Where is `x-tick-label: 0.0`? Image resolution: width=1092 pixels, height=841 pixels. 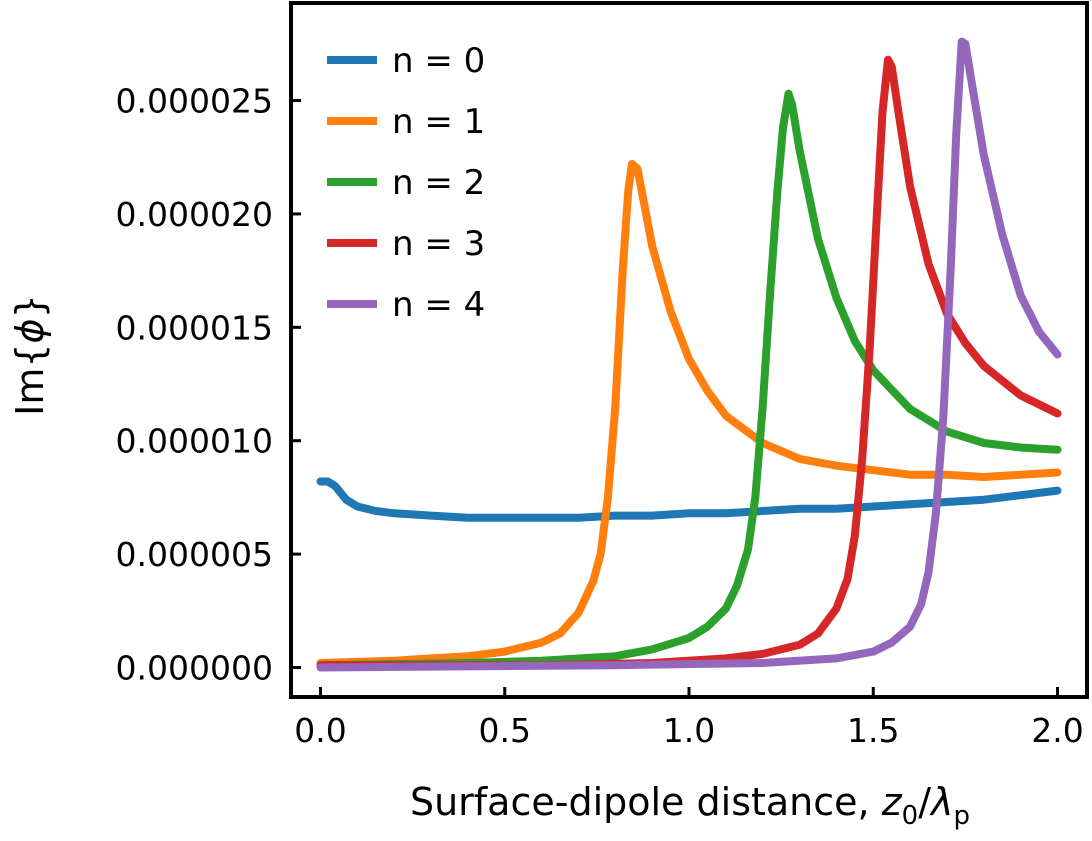 x-tick-label: 0.0 is located at coordinates (320, 730).